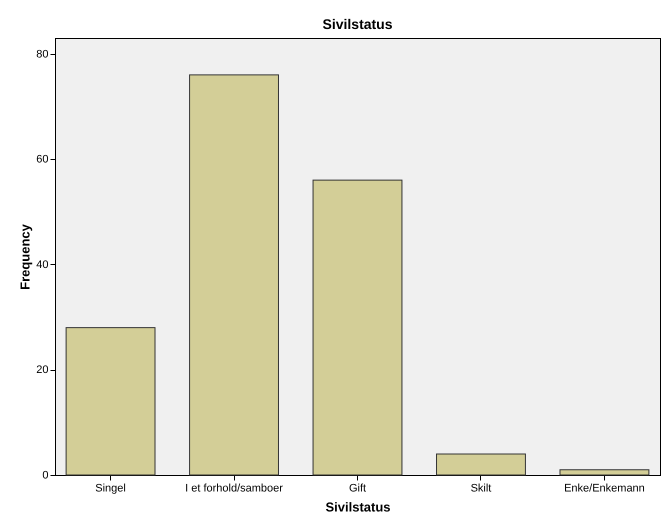 Image resolution: width=663 pixels, height=527 pixels. What do you see at coordinates (357, 24) in the screenshot?
I see `chart-title: Sivilstatus` at bounding box center [357, 24].